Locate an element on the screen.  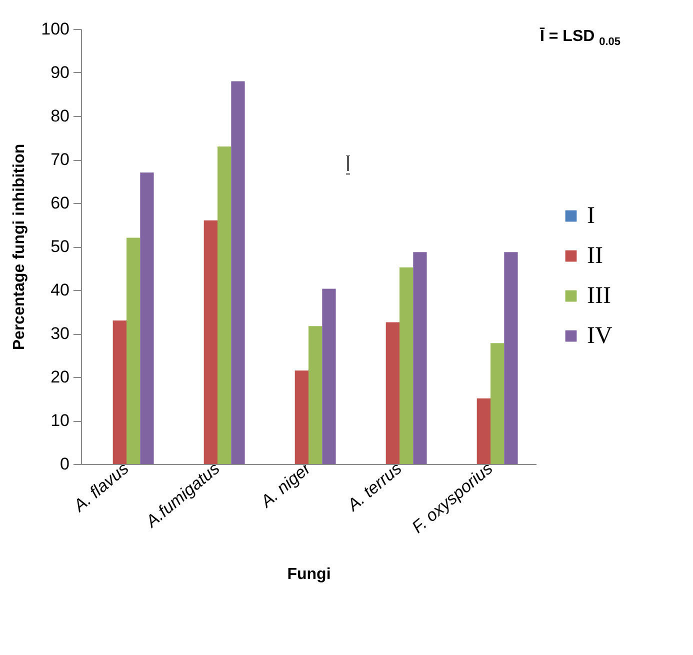
legend-label: IV is located at coordinates (600, 336).